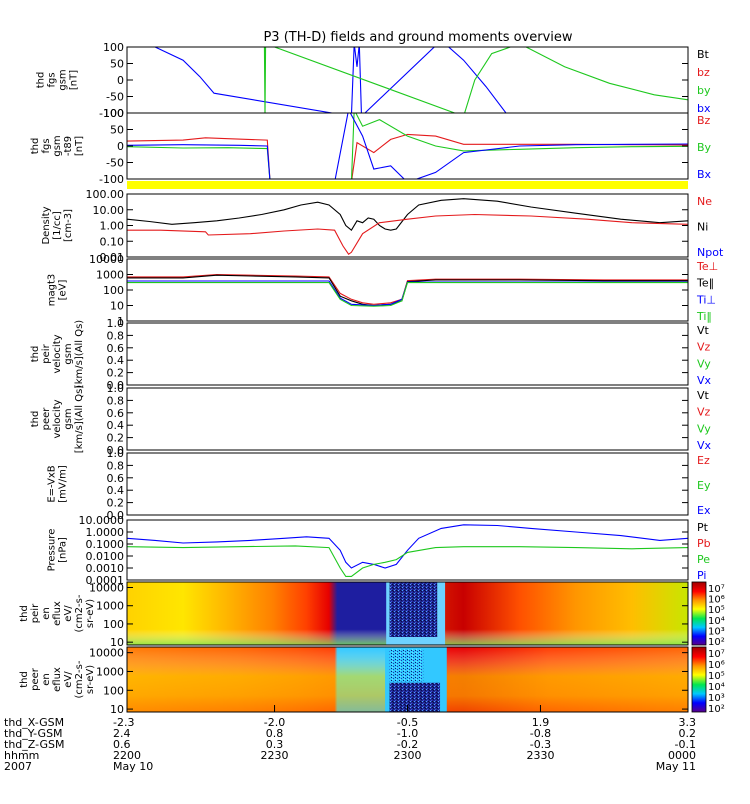 Image resolution: width=750 pixels, height=804 pixels. I want to click on y-axis-label-line: velocity, so click(57, 418).